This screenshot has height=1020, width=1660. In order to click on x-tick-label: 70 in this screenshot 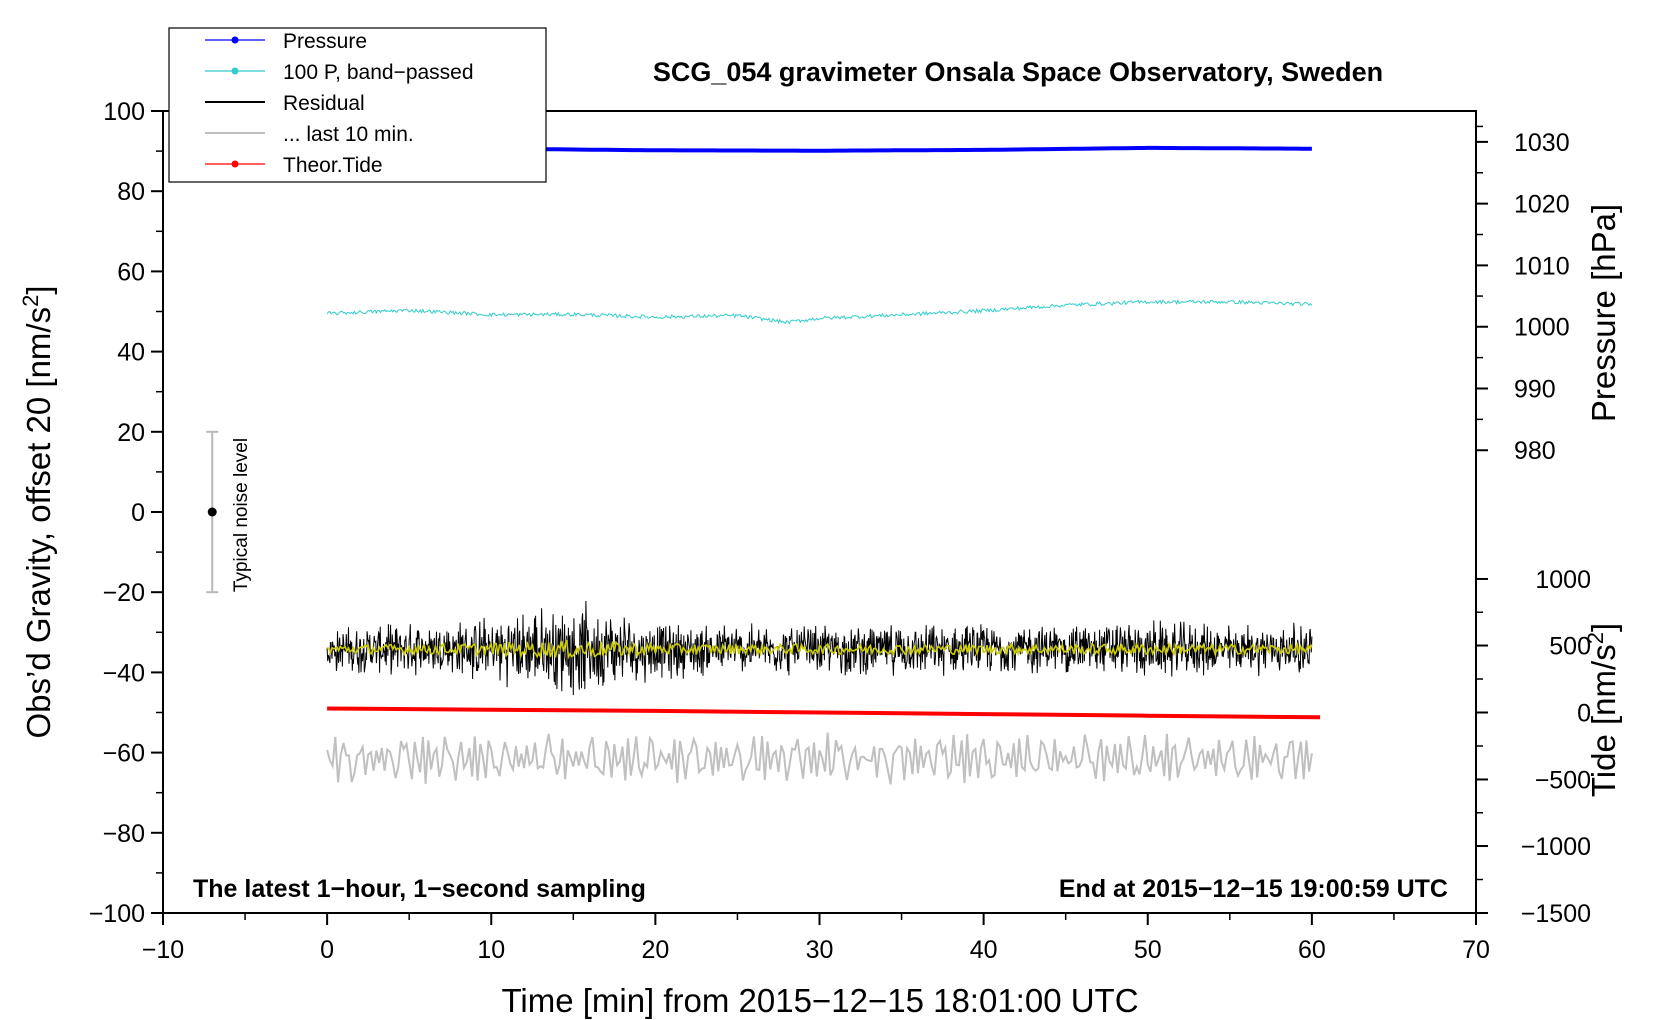, I will do `click(1476, 950)`.